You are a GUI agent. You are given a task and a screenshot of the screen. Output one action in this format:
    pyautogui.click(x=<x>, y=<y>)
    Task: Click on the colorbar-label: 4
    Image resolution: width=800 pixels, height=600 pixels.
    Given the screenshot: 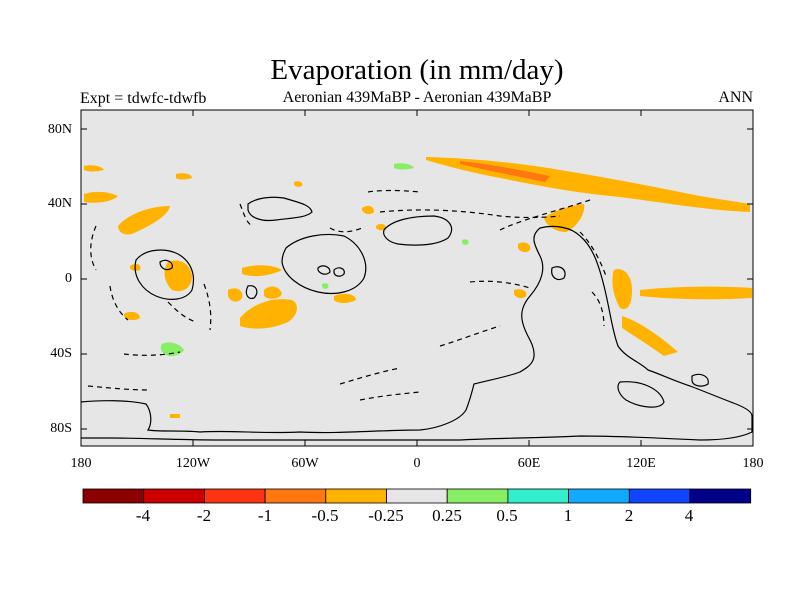 What is the action you would take?
    pyautogui.click(x=689, y=515)
    